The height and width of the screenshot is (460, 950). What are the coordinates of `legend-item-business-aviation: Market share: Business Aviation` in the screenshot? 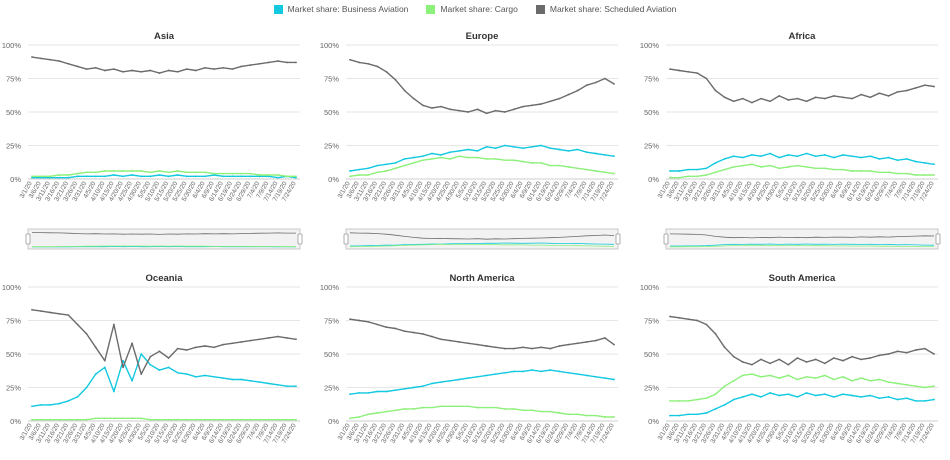 It's located at (340, 9).